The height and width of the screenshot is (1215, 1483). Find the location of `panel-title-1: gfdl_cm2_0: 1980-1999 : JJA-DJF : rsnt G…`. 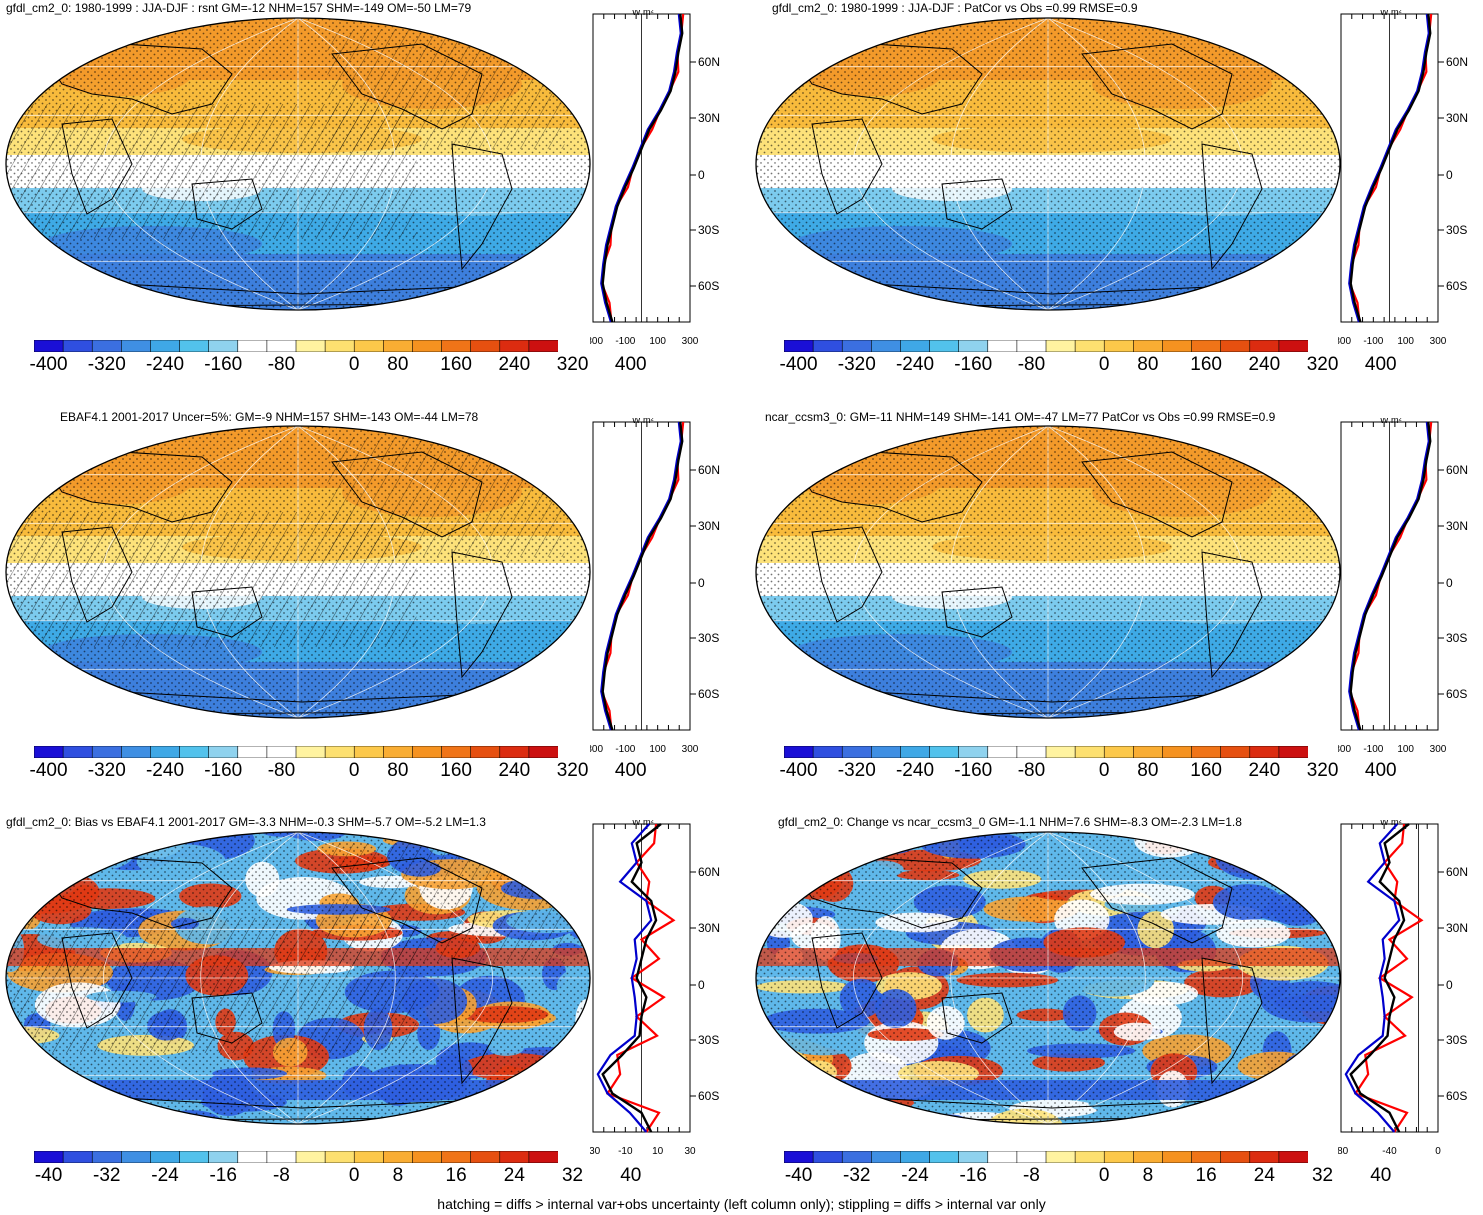

panel-title-1: gfdl_cm2_0: 1980-1999 : JJA-DJF : rsnt G… is located at coordinates (239, 8).